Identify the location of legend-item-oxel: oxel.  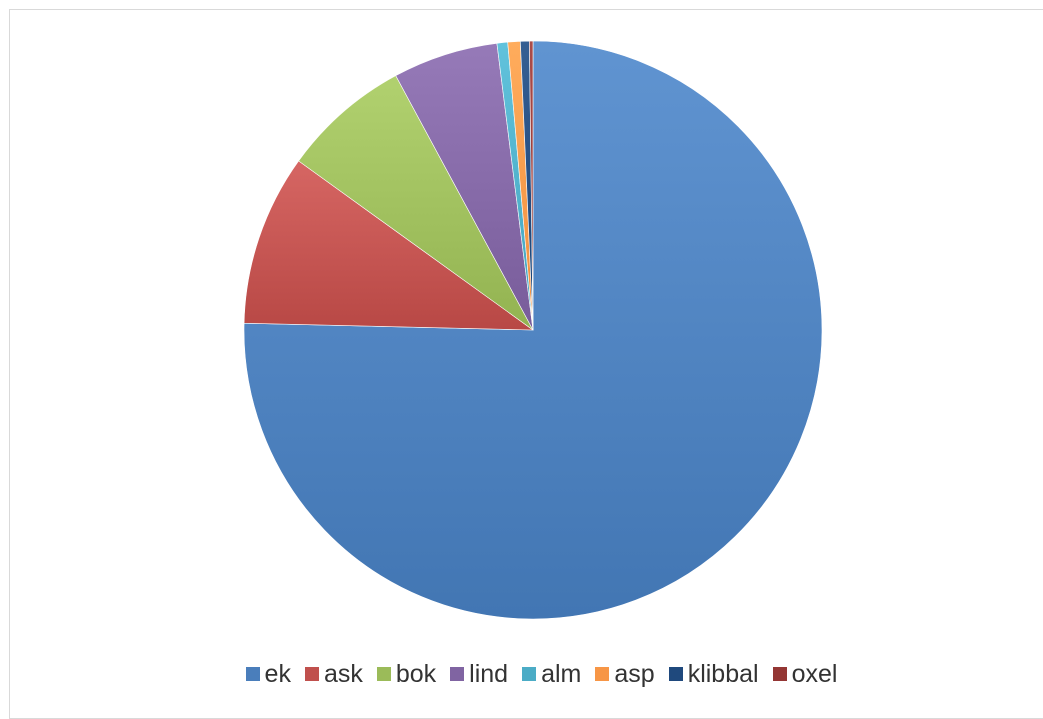
(805, 673).